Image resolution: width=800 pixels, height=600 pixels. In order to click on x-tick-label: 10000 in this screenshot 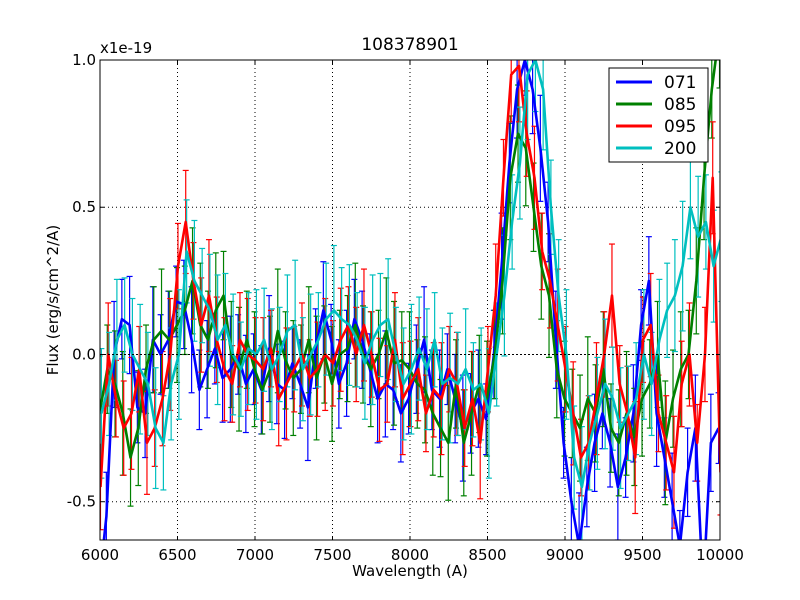, I will do `click(720, 555)`.